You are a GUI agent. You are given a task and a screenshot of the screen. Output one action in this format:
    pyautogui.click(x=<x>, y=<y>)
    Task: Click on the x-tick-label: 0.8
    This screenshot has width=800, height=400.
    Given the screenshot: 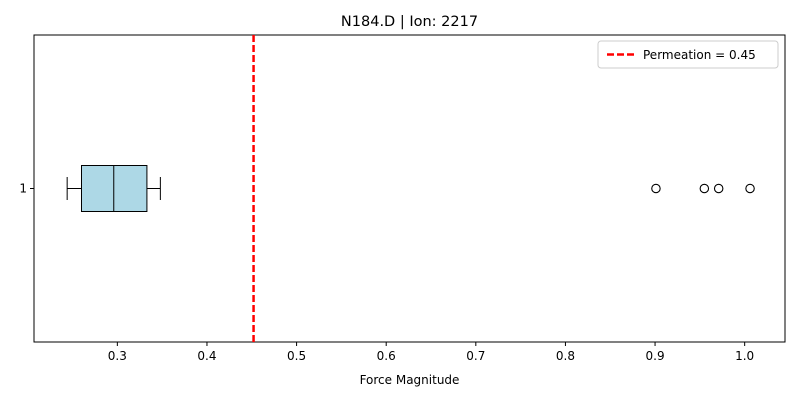 What is the action you would take?
    pyautogui.click(x=565, y=356)
    